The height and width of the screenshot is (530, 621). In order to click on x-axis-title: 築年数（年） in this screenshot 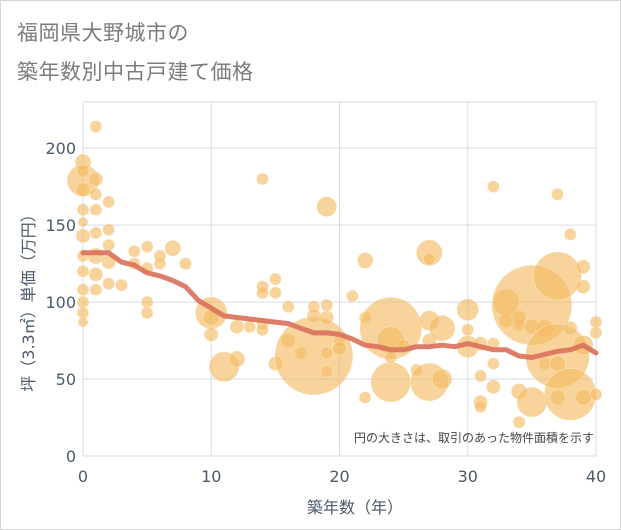, I will do `click(355, 507)`.